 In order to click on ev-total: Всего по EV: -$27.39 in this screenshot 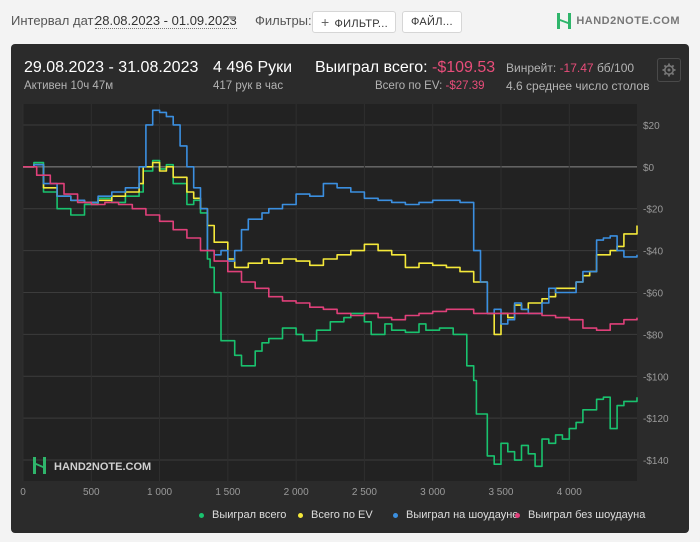, I will do `click(430, 86)`.